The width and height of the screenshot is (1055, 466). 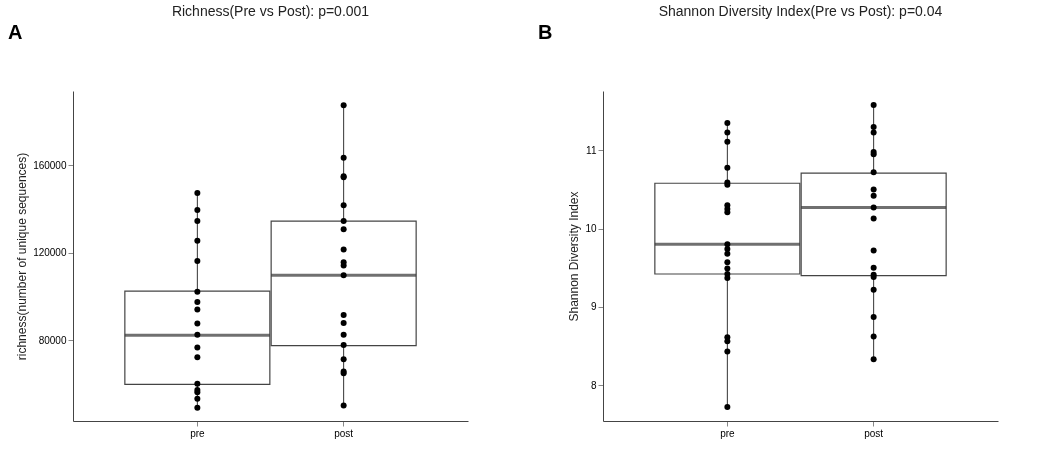 What do you see at coordinates (50, 165) in the screenshot?
I see `y-tick-label: 160000` at bounding box center [50, 165].